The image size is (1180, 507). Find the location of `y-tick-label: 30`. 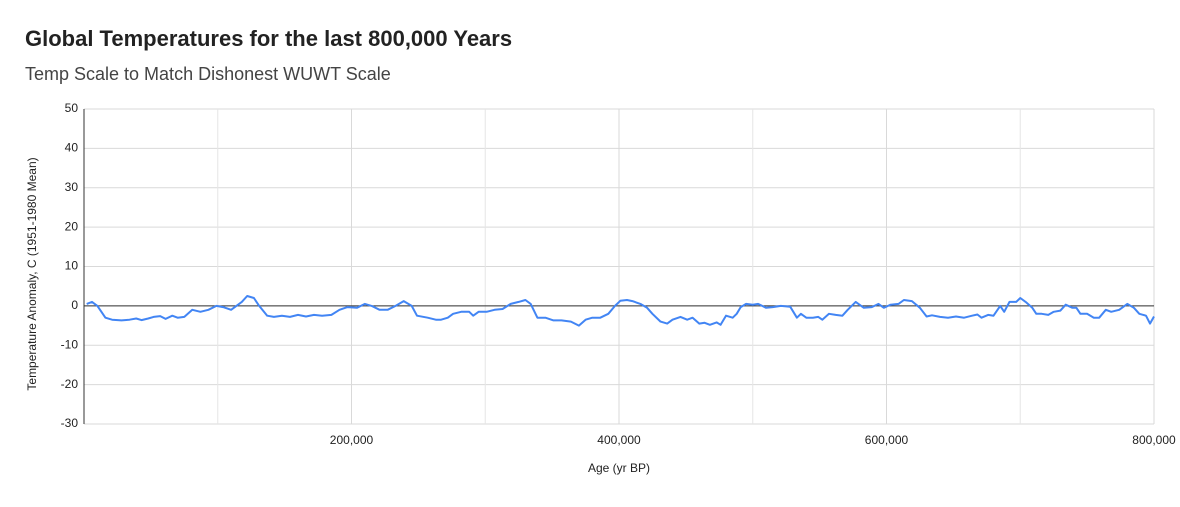

y-tick-label: 30 is located at coordinates (72, 187).